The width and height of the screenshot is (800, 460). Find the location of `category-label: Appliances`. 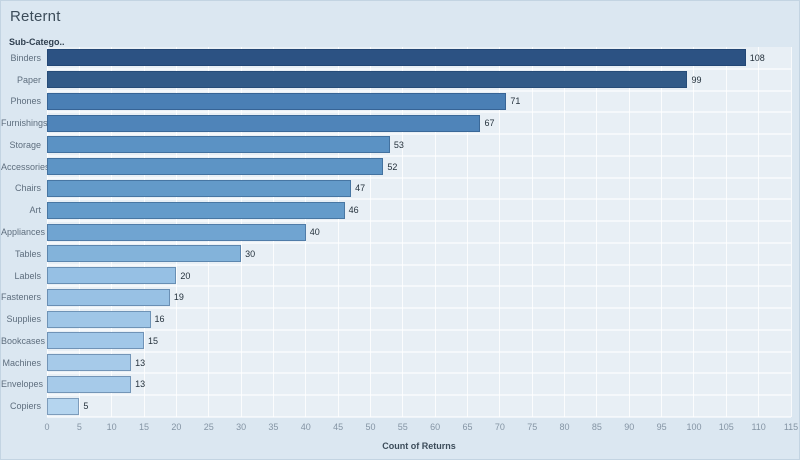

category-label: Appliances is located at coordinates (23, 232).